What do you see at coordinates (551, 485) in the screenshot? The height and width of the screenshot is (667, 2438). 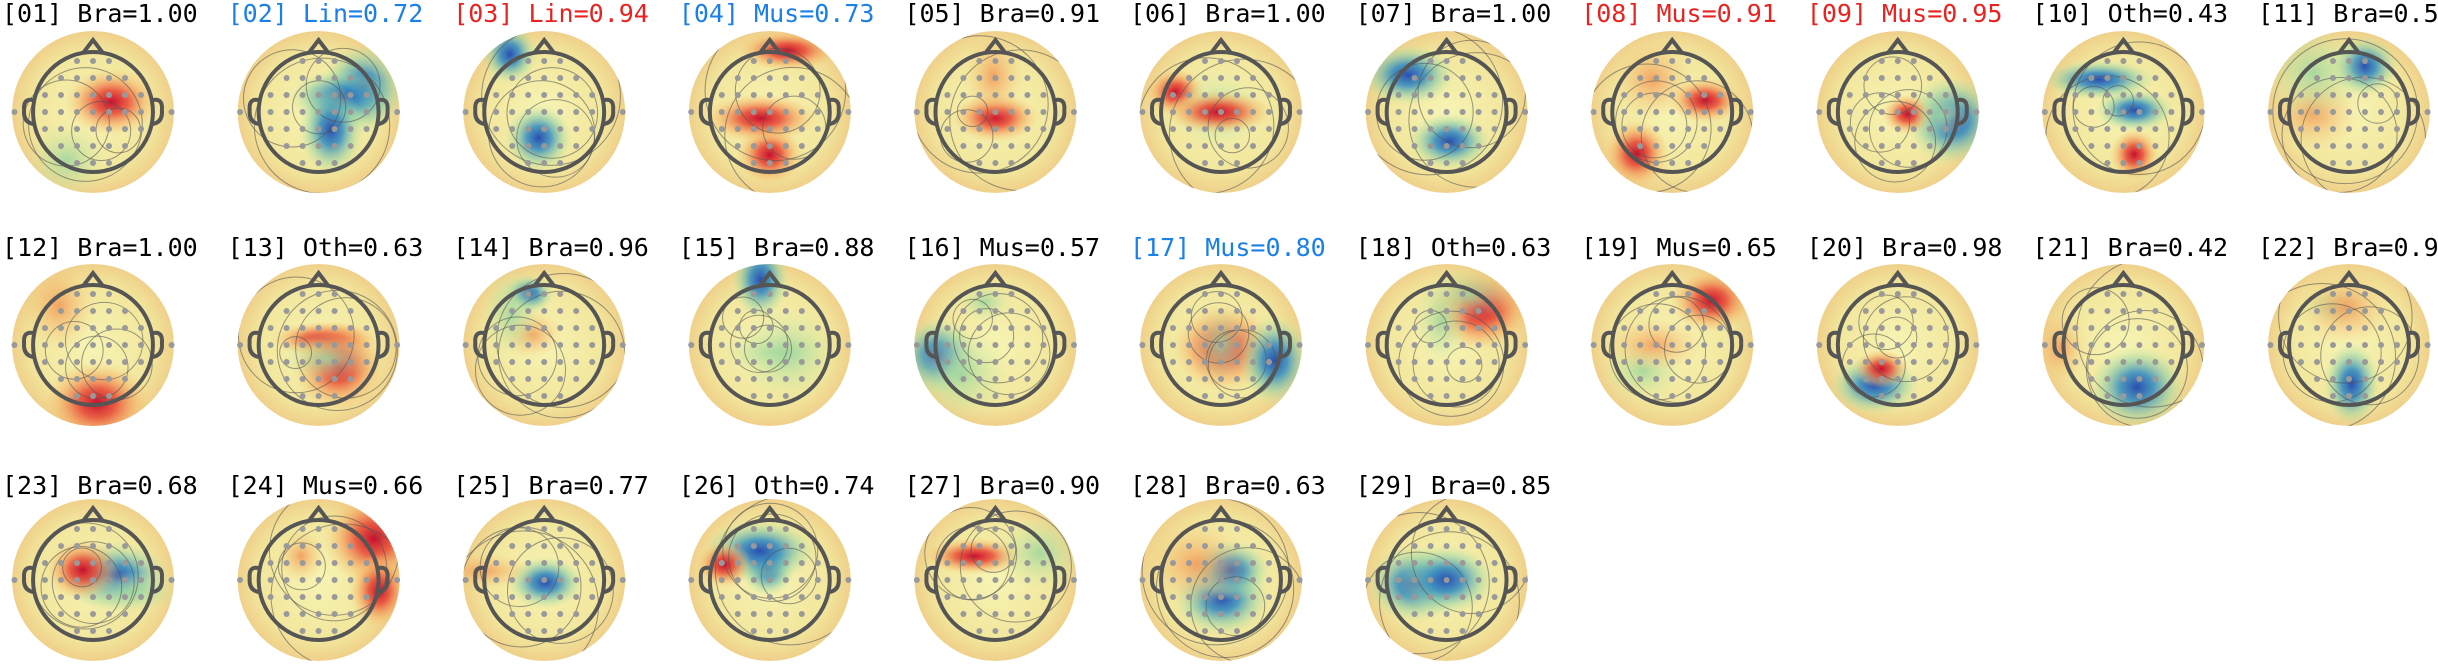 I see `component-label: [25] Bra=0.77` at bounding box center [551, 485].